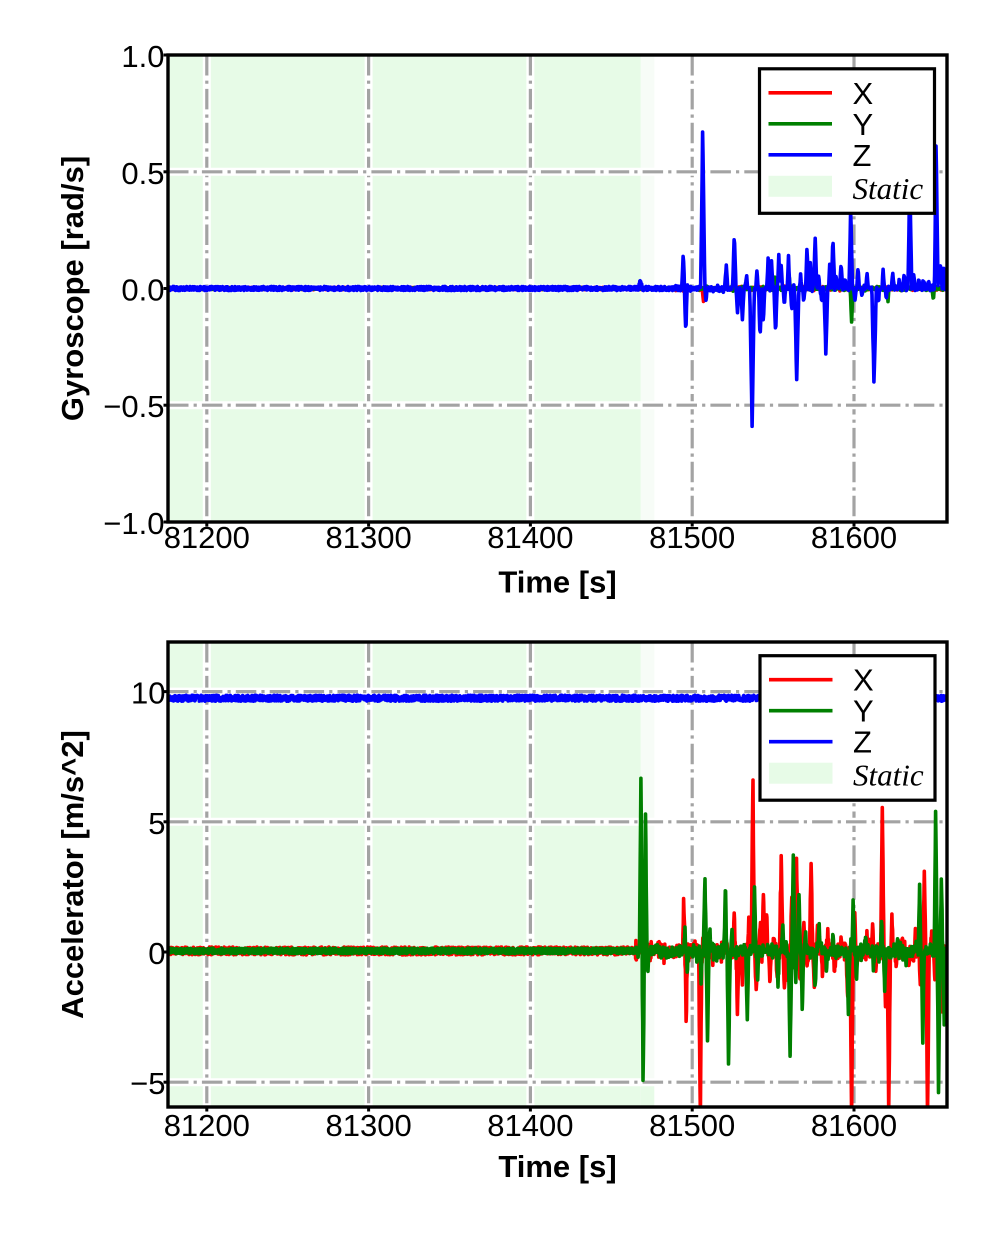 The width and height of the screenshot is (992, 1233). Describe the element at coordinates (142, 173) in the screenshot. I see `svg-text: 0.5` at that location.